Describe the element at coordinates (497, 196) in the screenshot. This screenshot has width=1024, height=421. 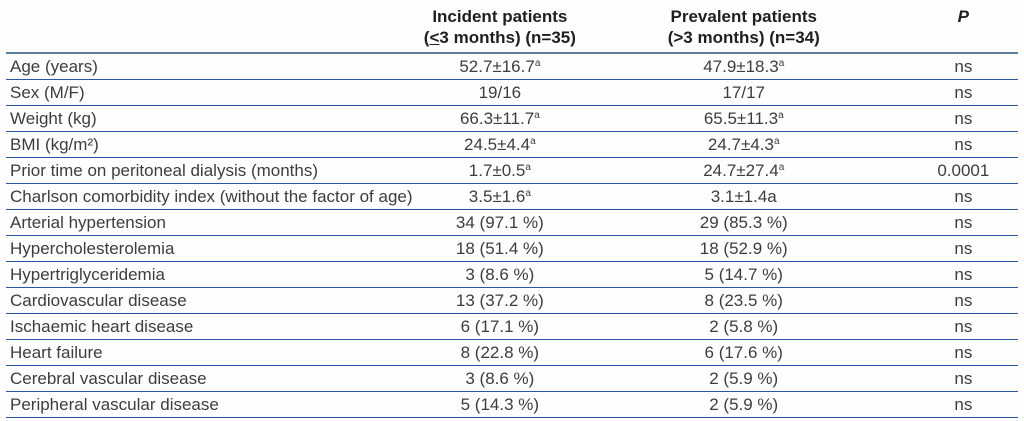
I see `incident-value-text: 3.5±1.6` at that location.